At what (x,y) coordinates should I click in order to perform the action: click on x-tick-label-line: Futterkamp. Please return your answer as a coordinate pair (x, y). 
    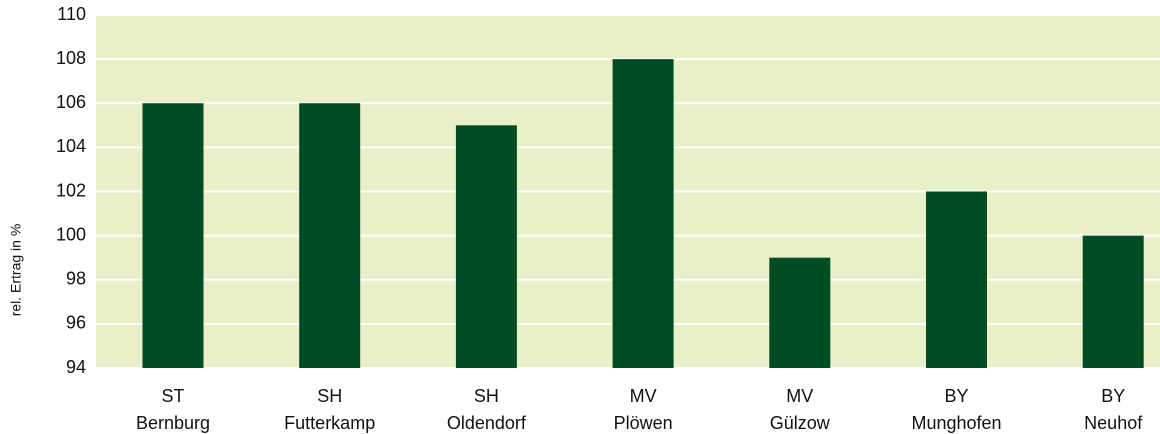
    Looking at the image, I should click on (329, 423).